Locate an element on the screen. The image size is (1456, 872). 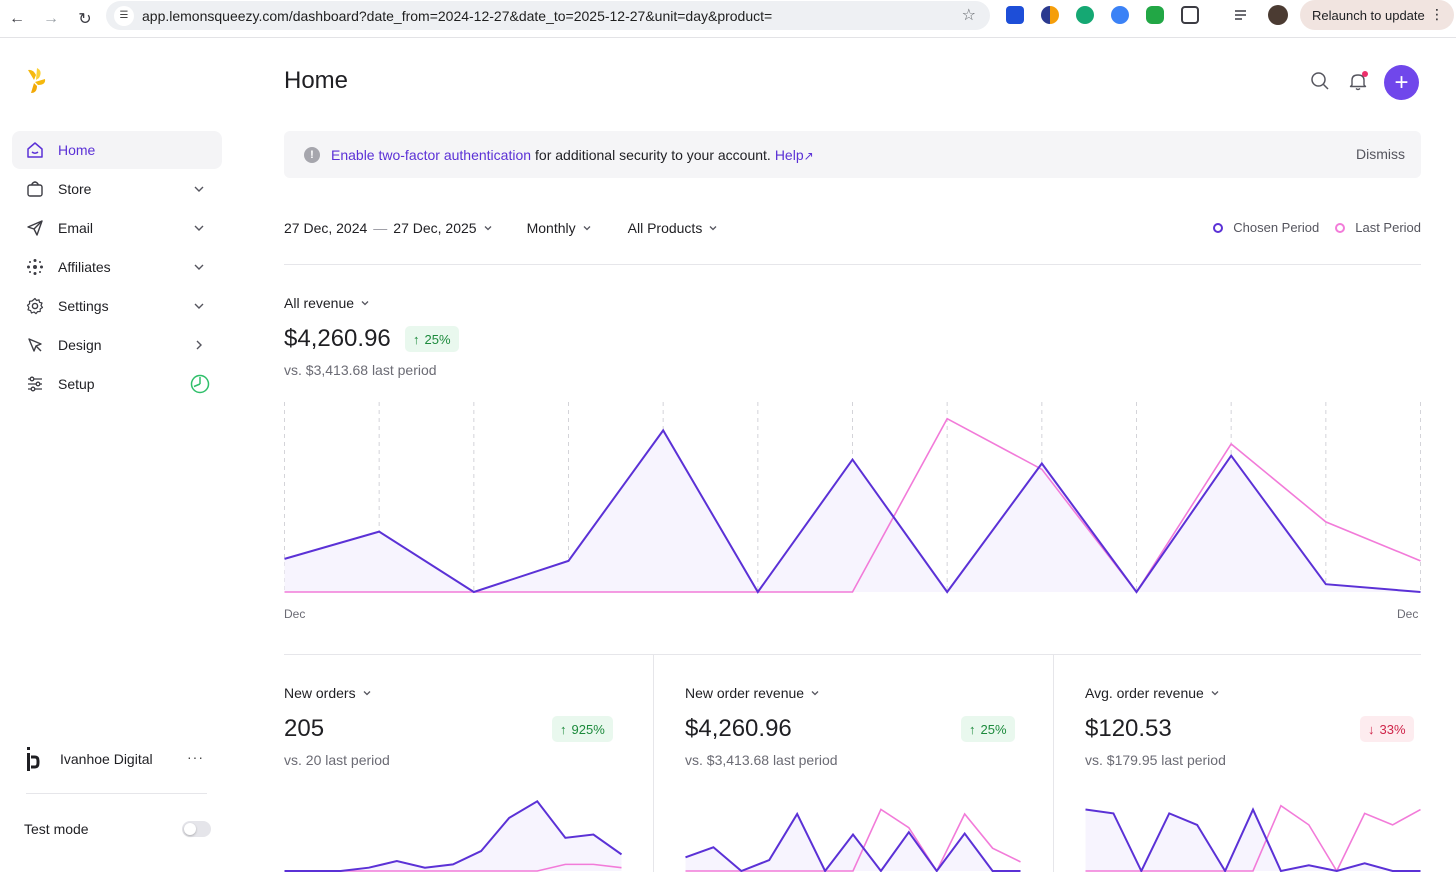
extension-grammarly-icon is located at coordinates (1085, 15).